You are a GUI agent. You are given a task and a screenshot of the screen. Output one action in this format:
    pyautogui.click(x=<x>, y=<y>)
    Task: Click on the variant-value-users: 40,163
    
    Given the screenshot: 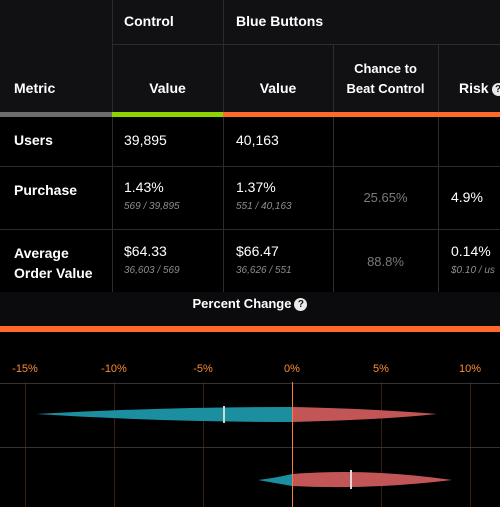 What is the action you would take?
    pyautogui.click(x=257, y=140)
    